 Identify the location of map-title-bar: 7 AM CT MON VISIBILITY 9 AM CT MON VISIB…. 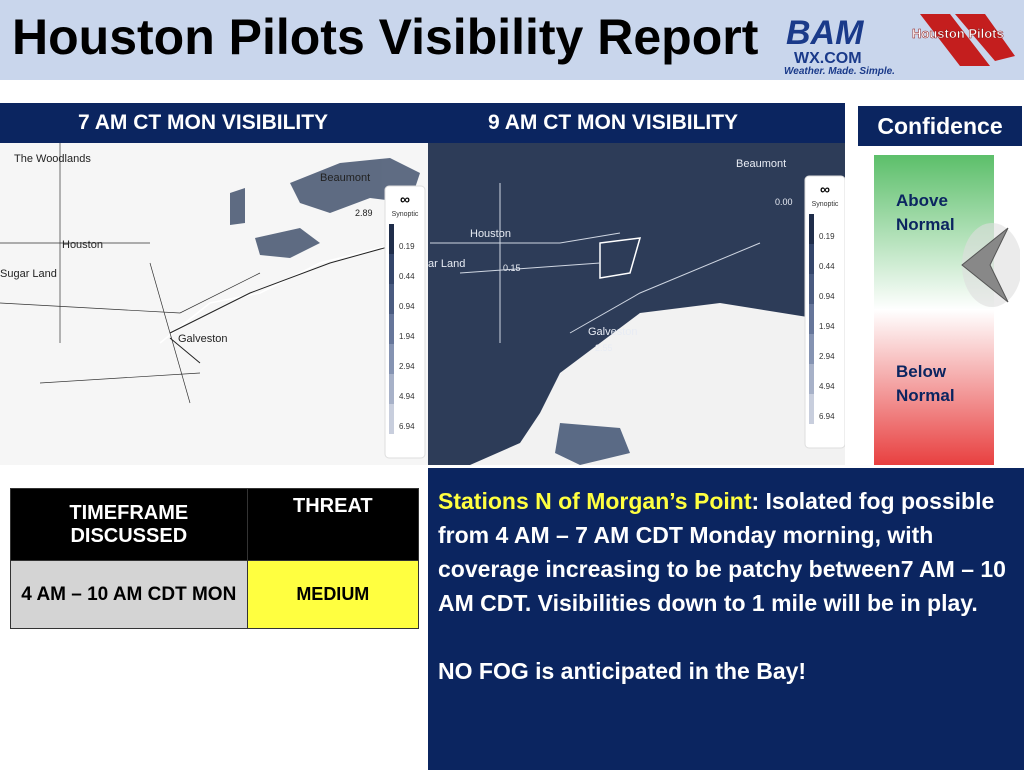
(422, 123).